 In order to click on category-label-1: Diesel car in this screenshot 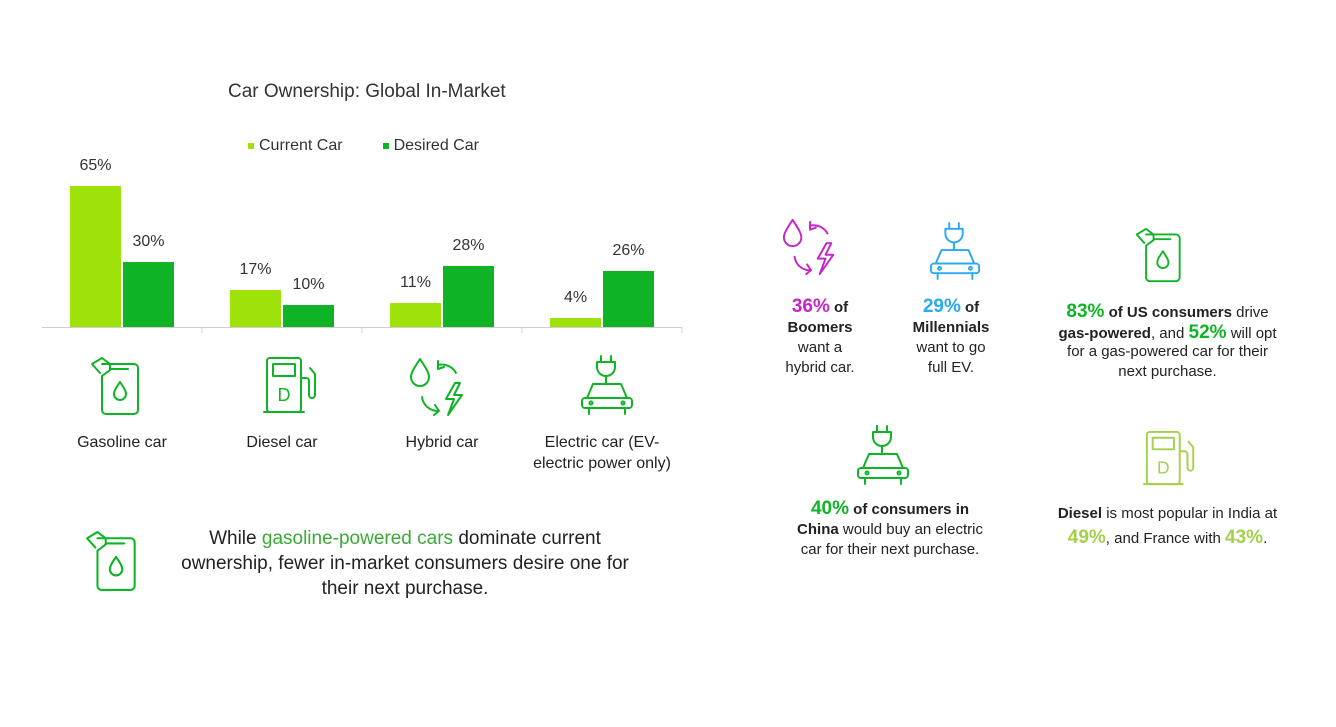, I will do `click(282, 442)`.